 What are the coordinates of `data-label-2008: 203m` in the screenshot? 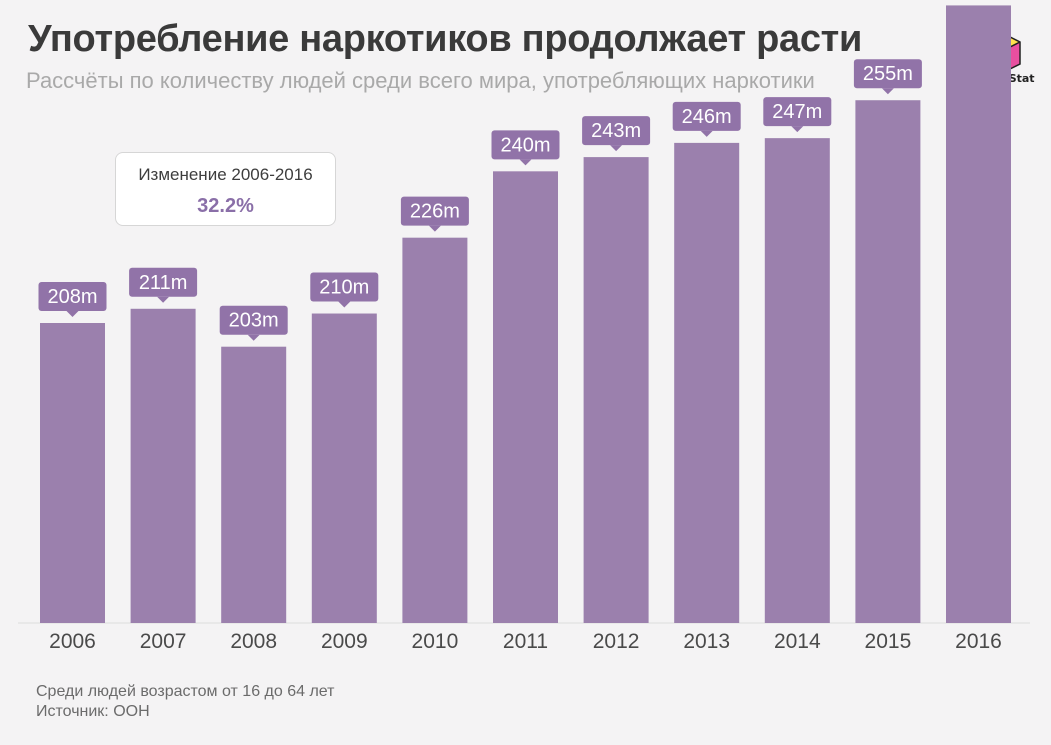 It's located at (253, 323).